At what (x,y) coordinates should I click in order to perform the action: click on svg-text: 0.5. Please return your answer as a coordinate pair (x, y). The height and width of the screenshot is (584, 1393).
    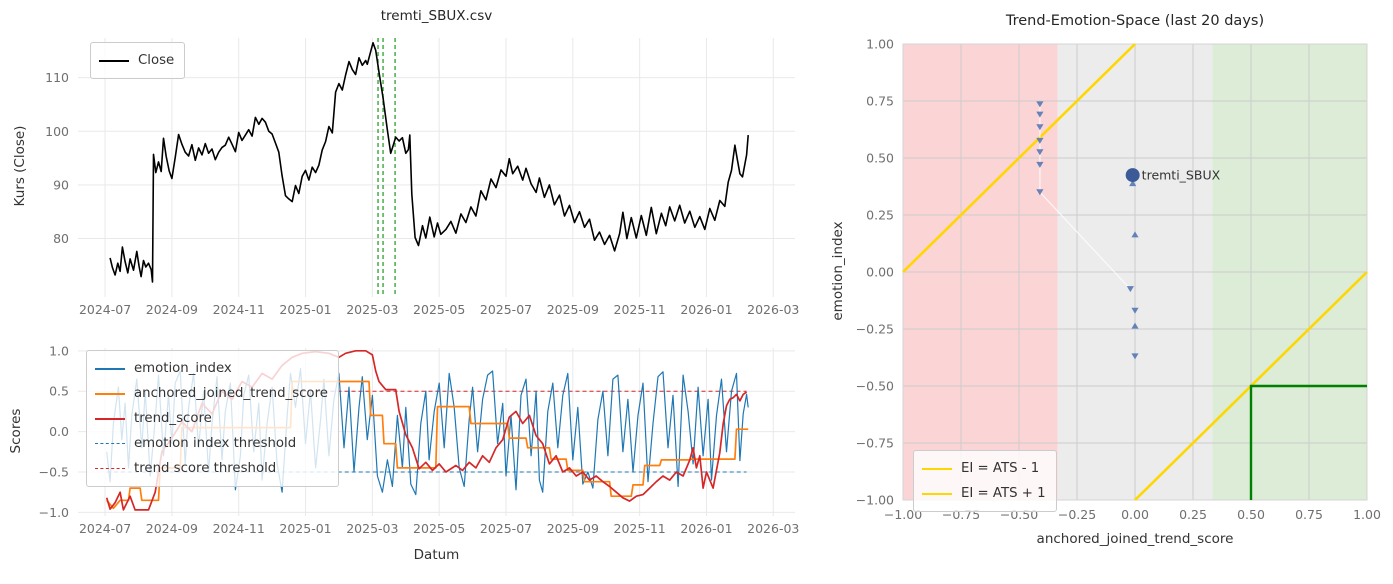
    Looking at the image, I should click on (59, 391).